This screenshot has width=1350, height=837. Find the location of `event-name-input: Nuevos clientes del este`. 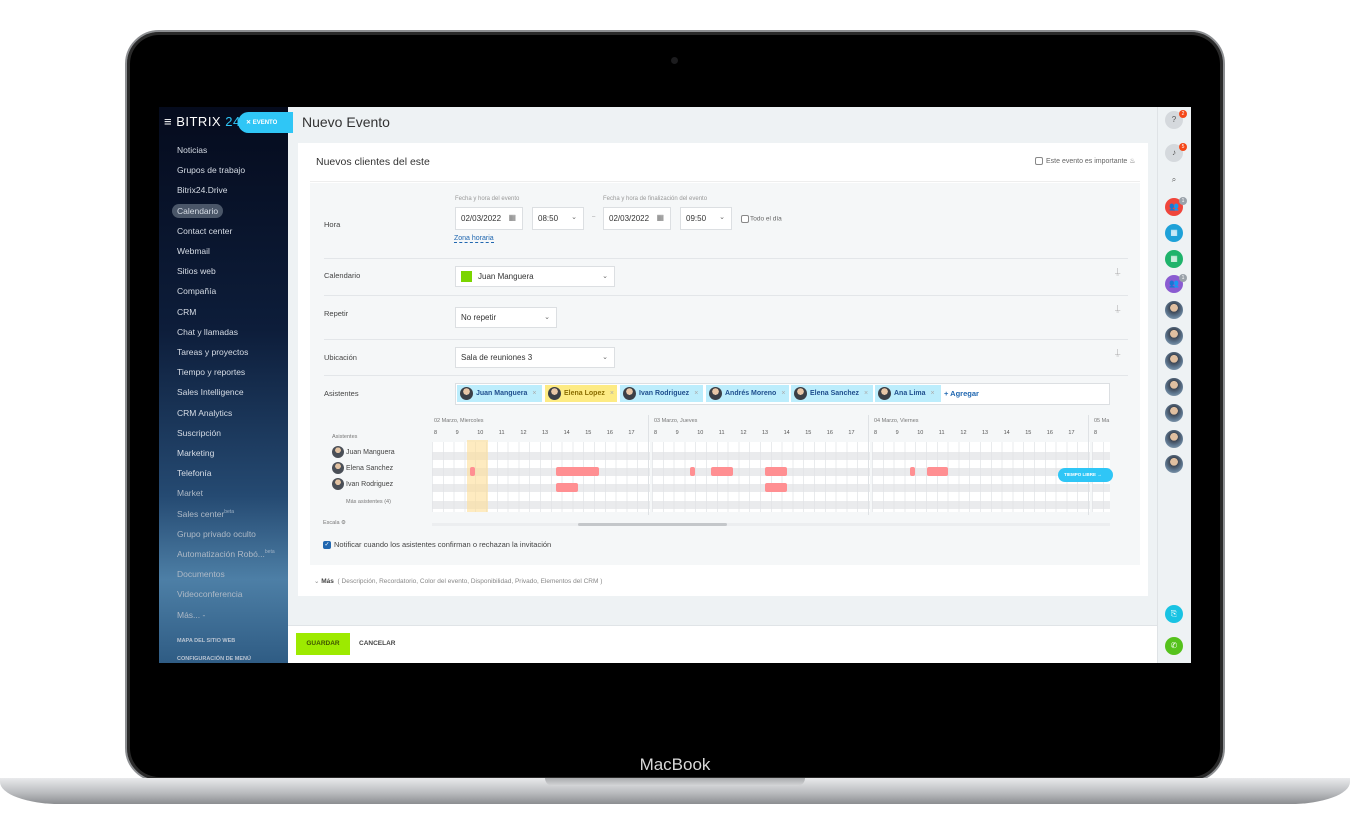

event-name-input: Nuevos clientes del este is located at coordinates (373, 162).